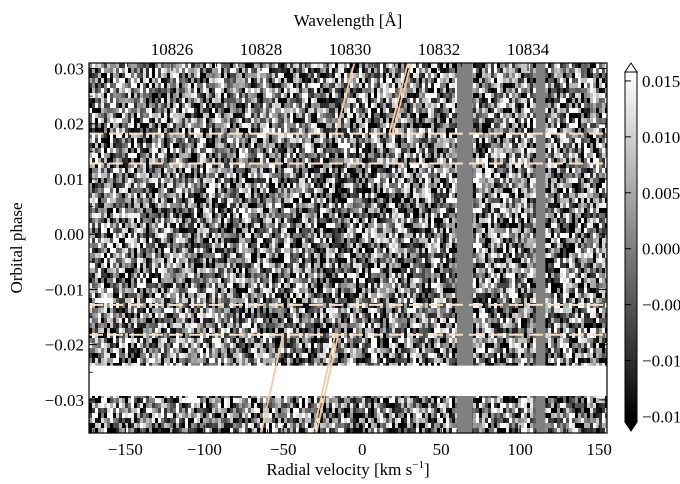 This screenshot has height=484, width=680. Describe the element at coordinates (69, 124) in the screenshot. I see `y-tick-label: 0.02` at that location.